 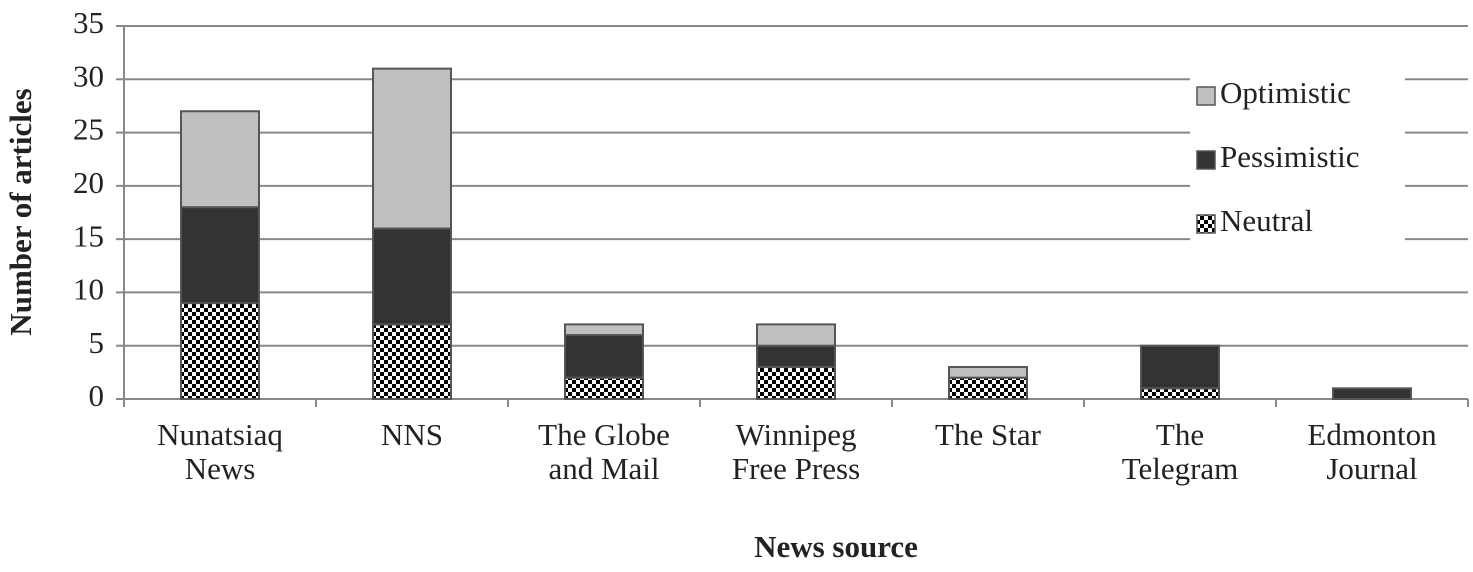 I want to click on x-axis-label: News source, so click(x=836, y=546).